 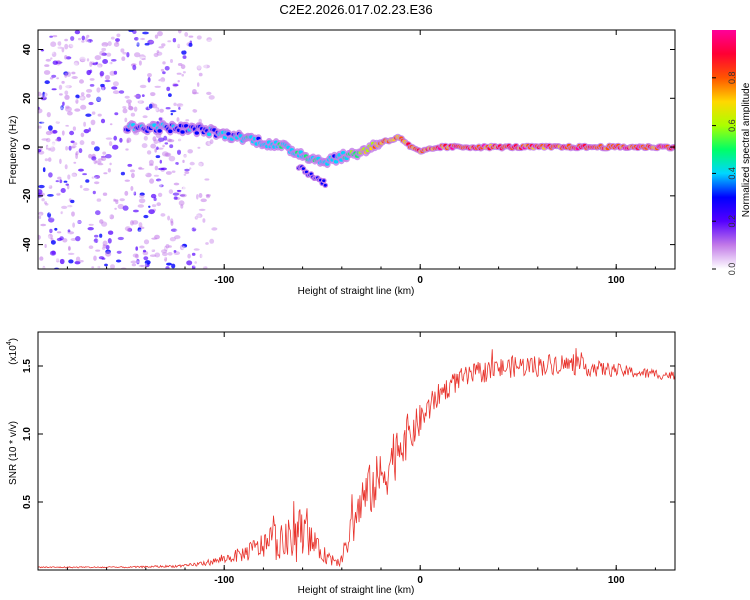 I want to click on spectrogram-x-tick-label: -100, so click(x=224, y=280).